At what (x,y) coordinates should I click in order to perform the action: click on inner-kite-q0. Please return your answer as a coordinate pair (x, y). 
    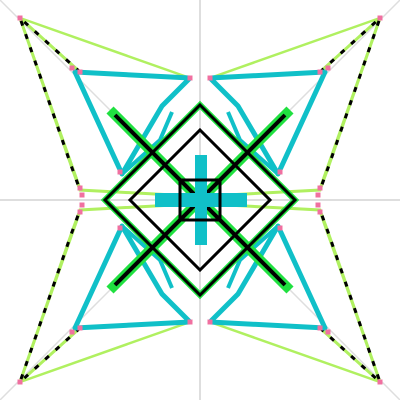
    Looking at the image, I should click on (132, 123).